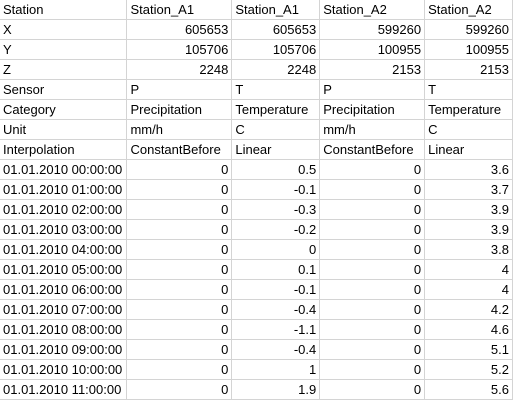  Describe the element at coordinates (64, 89) in the screenshot. I see `cell: Sensor` at that location.